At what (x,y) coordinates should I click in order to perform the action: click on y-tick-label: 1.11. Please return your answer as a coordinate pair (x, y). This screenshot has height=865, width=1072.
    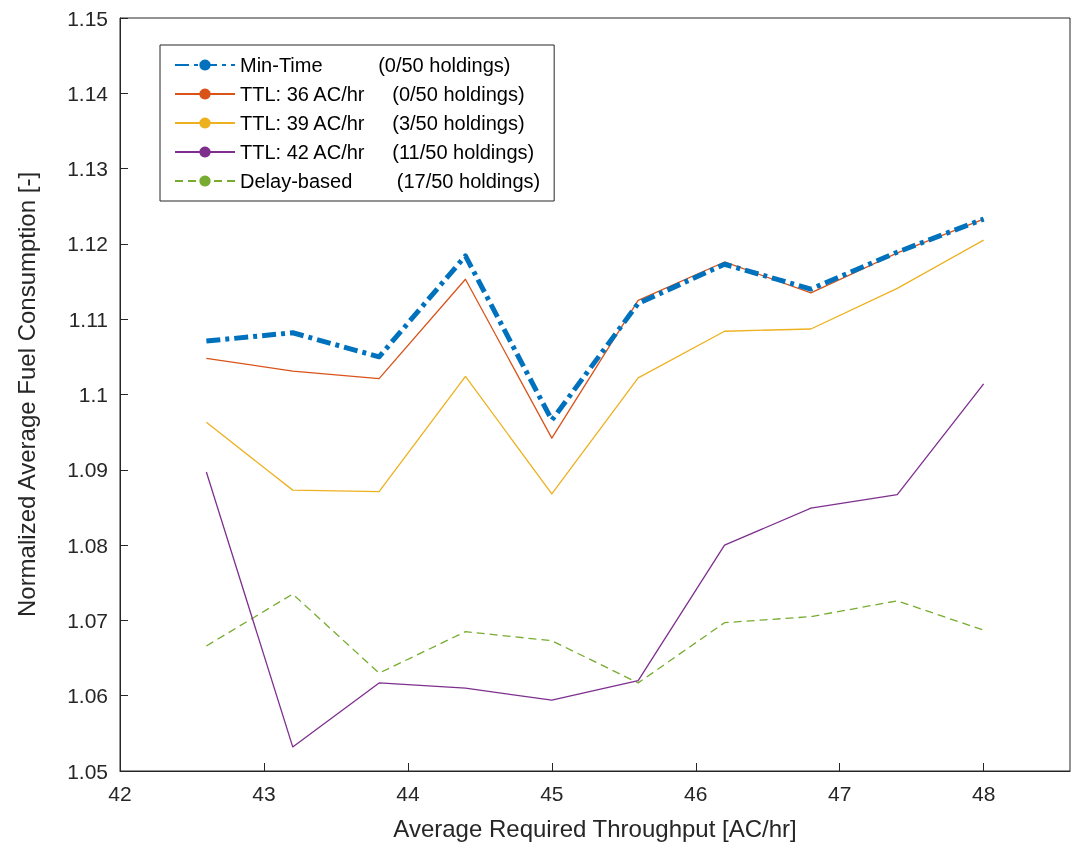
    Looking at the image, I should click on (88, 319).